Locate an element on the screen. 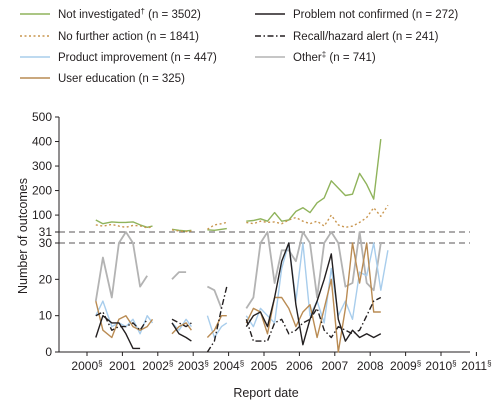 The height and width of the screenshot is (414, 500). y-tick-label: 500 is located at coordinates (42, 117).